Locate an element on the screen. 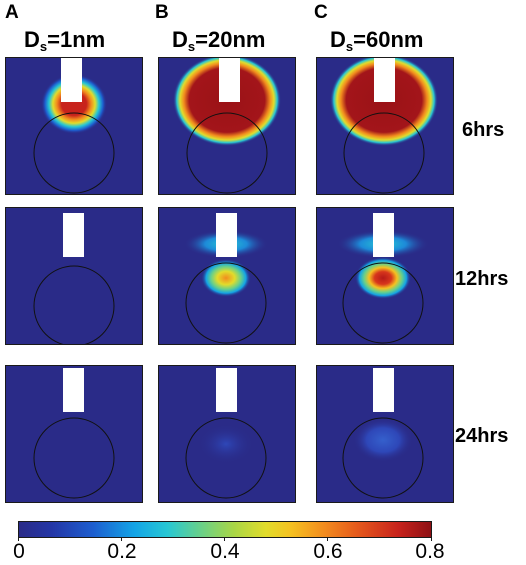 This screenshot has width=526, height=565. panel-letter-a: A is located at coordinates (12, 12).